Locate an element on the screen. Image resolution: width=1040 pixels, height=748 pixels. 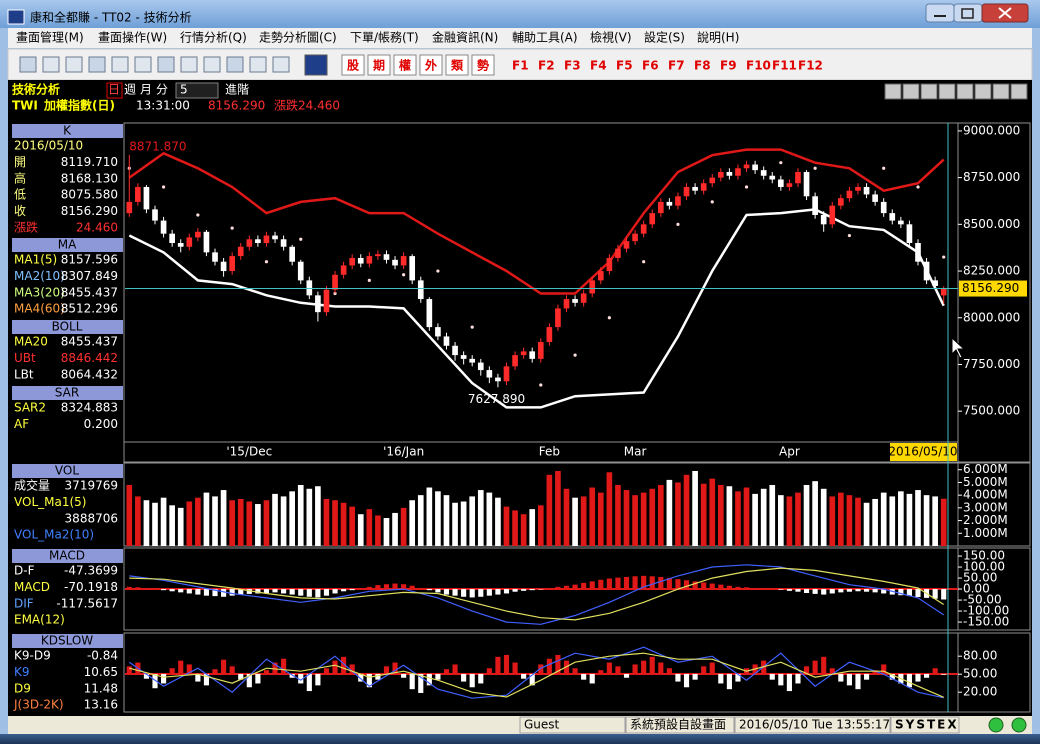
menu-item: 畫面管理(M) is located at coordinates (50, 37).